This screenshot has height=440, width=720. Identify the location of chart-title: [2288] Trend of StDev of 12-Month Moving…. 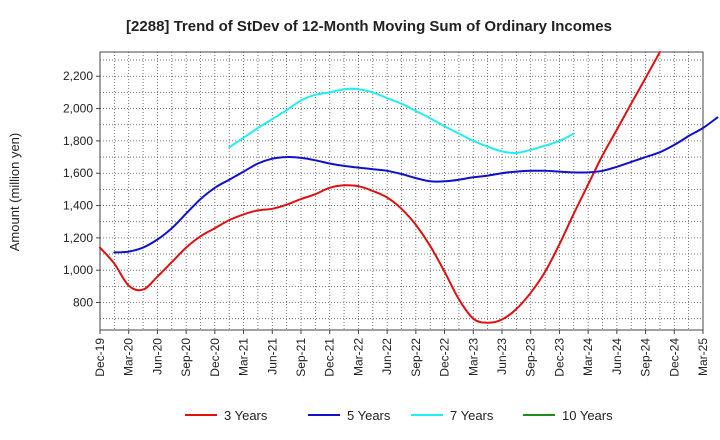
(369, 26).